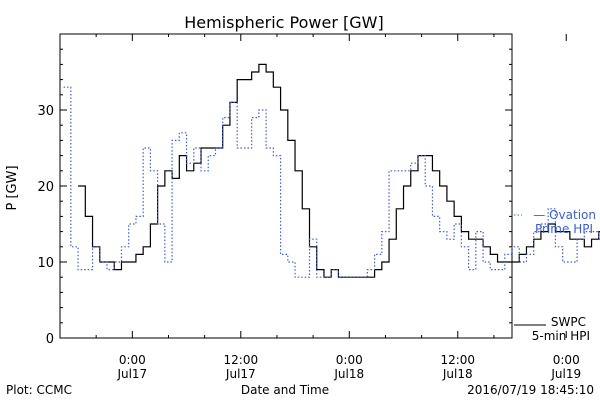  What do you see at coordinates (283, 22) in the screenshot?
I see `chart-title: Hemispheric Power [GW]` at bounding box center [283, 22].